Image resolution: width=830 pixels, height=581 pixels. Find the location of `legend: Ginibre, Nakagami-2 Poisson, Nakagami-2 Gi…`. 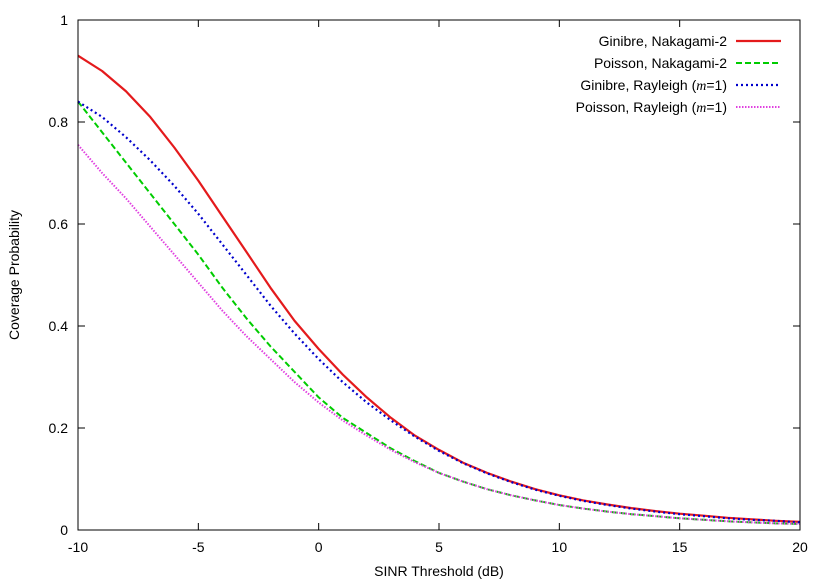

legend: Ginibre, Nakagami-2 Poisson, Nakagami-2 Gi… is located at coordinates (678, 74).